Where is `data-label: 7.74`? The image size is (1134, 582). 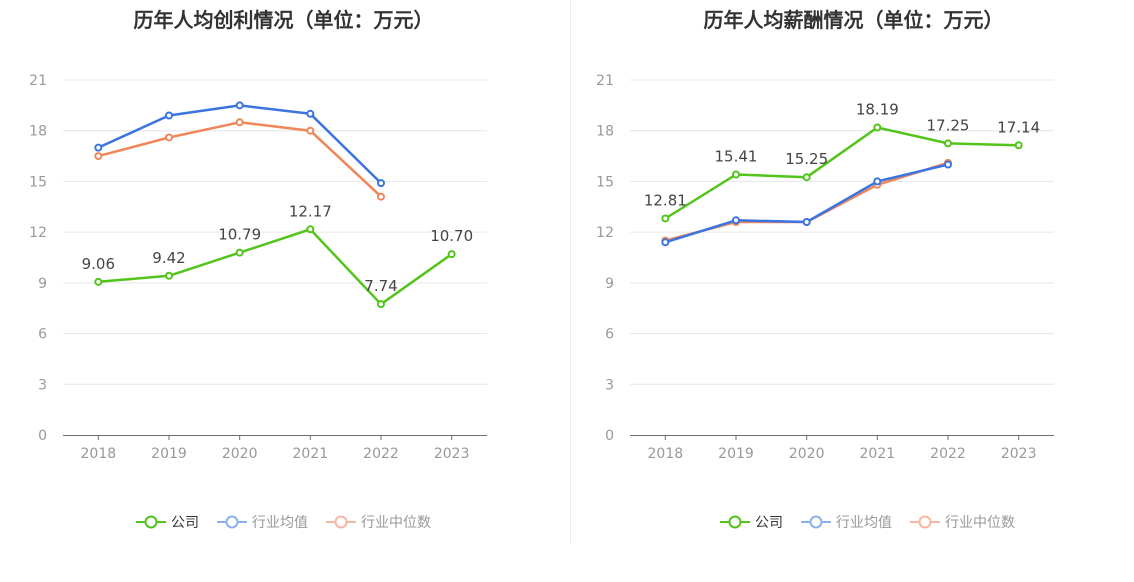
data-label: 7.74 is located at coordinates (380, 286).